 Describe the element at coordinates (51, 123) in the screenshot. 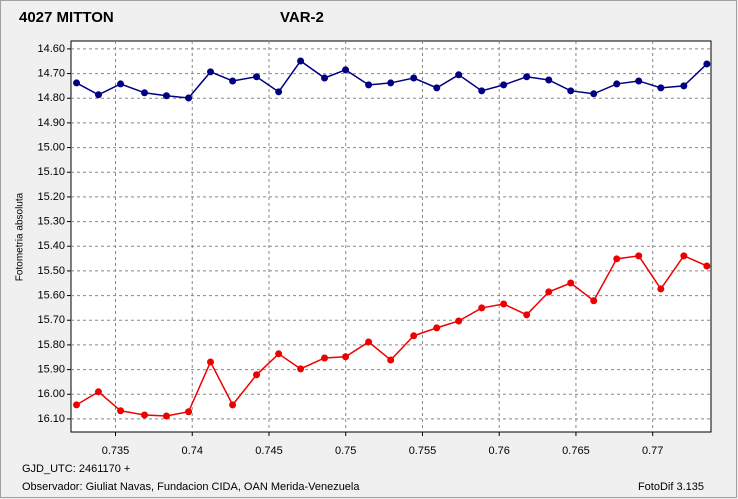

I see `y-tick-label: 14.90` at that location.